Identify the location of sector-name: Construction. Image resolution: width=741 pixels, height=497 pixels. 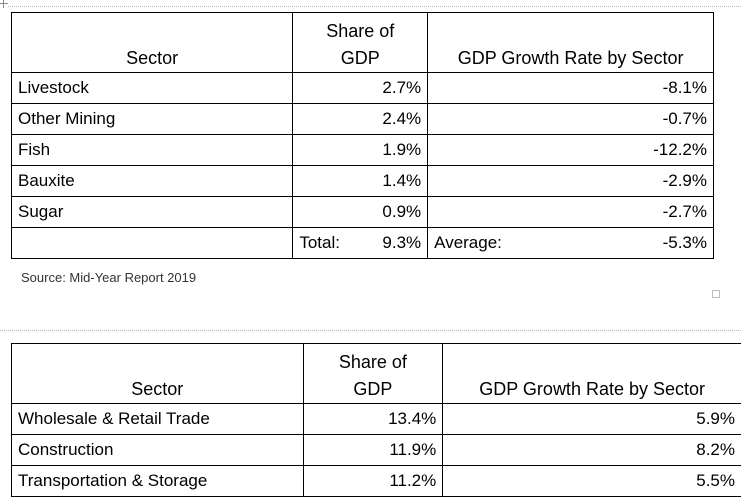
(158, 450).